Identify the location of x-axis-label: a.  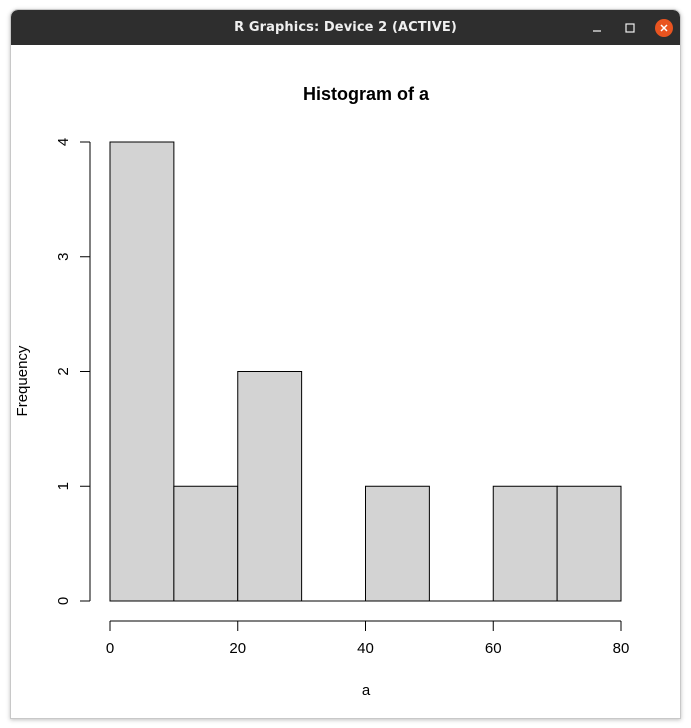
(366, 690).